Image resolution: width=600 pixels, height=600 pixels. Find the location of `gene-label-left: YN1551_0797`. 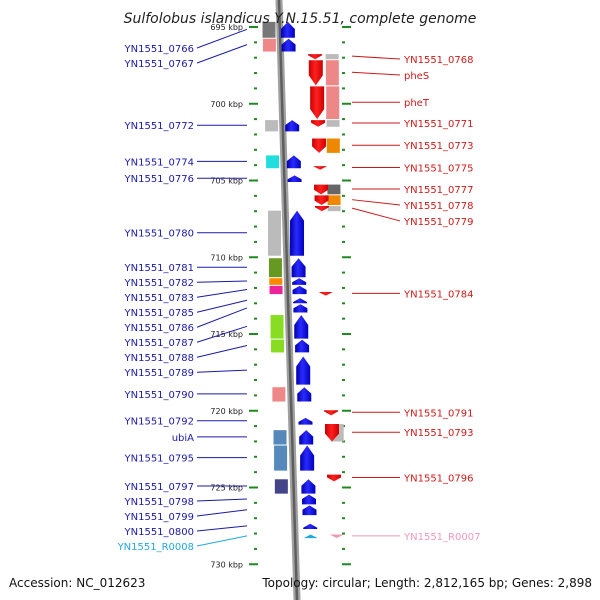

gene-label-left: YN1551_0797 is located at coordinates (159, 487).